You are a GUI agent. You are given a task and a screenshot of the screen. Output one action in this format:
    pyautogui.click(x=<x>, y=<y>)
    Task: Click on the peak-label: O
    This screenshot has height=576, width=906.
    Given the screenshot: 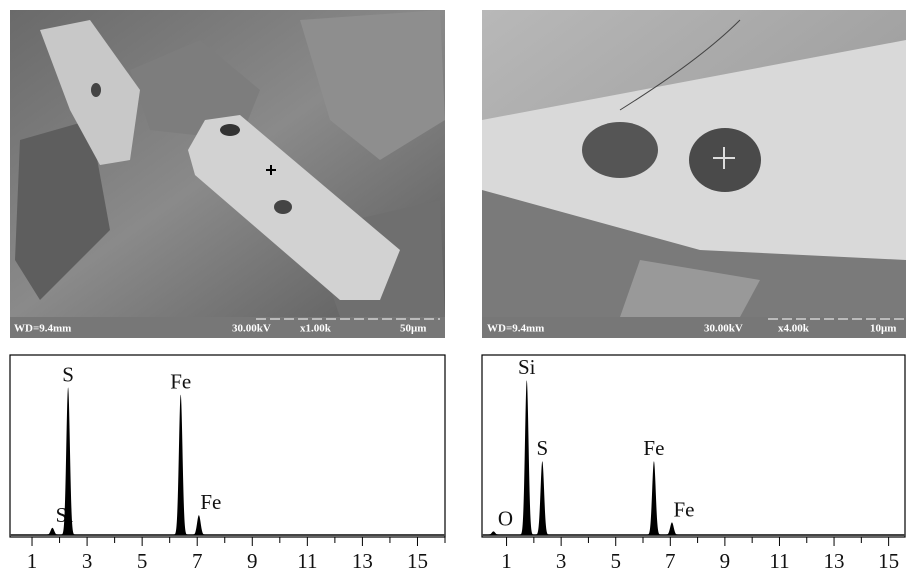 What is the action you would take?
    pyautogui.click(x=505, y=518)
    